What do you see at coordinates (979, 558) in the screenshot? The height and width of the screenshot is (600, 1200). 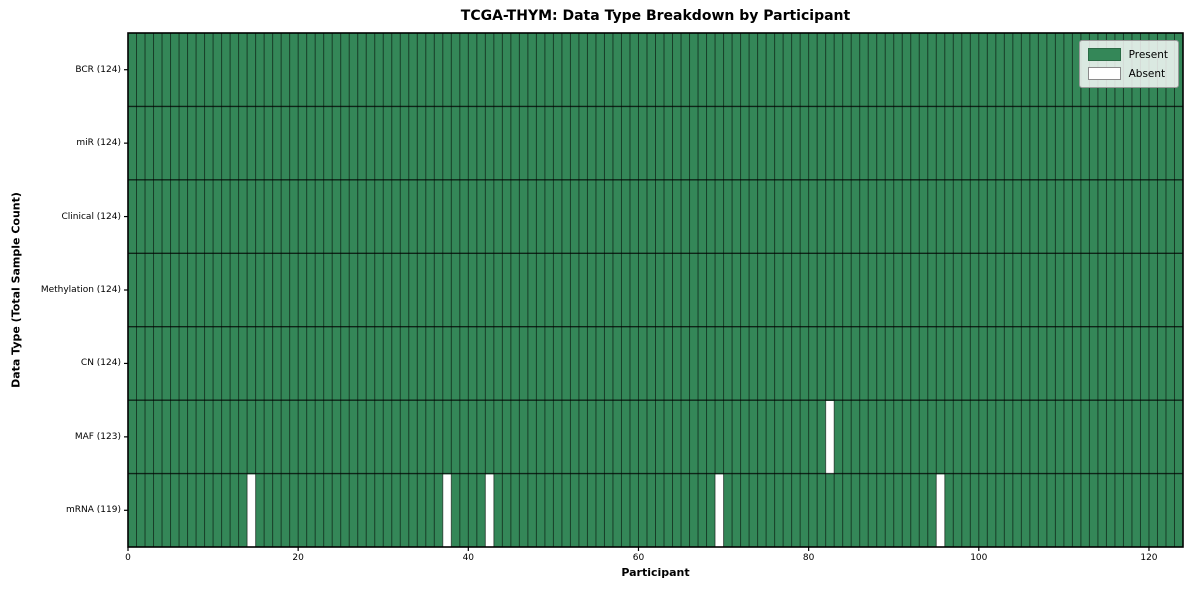 I see `x-tick-label: 100` at bounding box center [979, 558].